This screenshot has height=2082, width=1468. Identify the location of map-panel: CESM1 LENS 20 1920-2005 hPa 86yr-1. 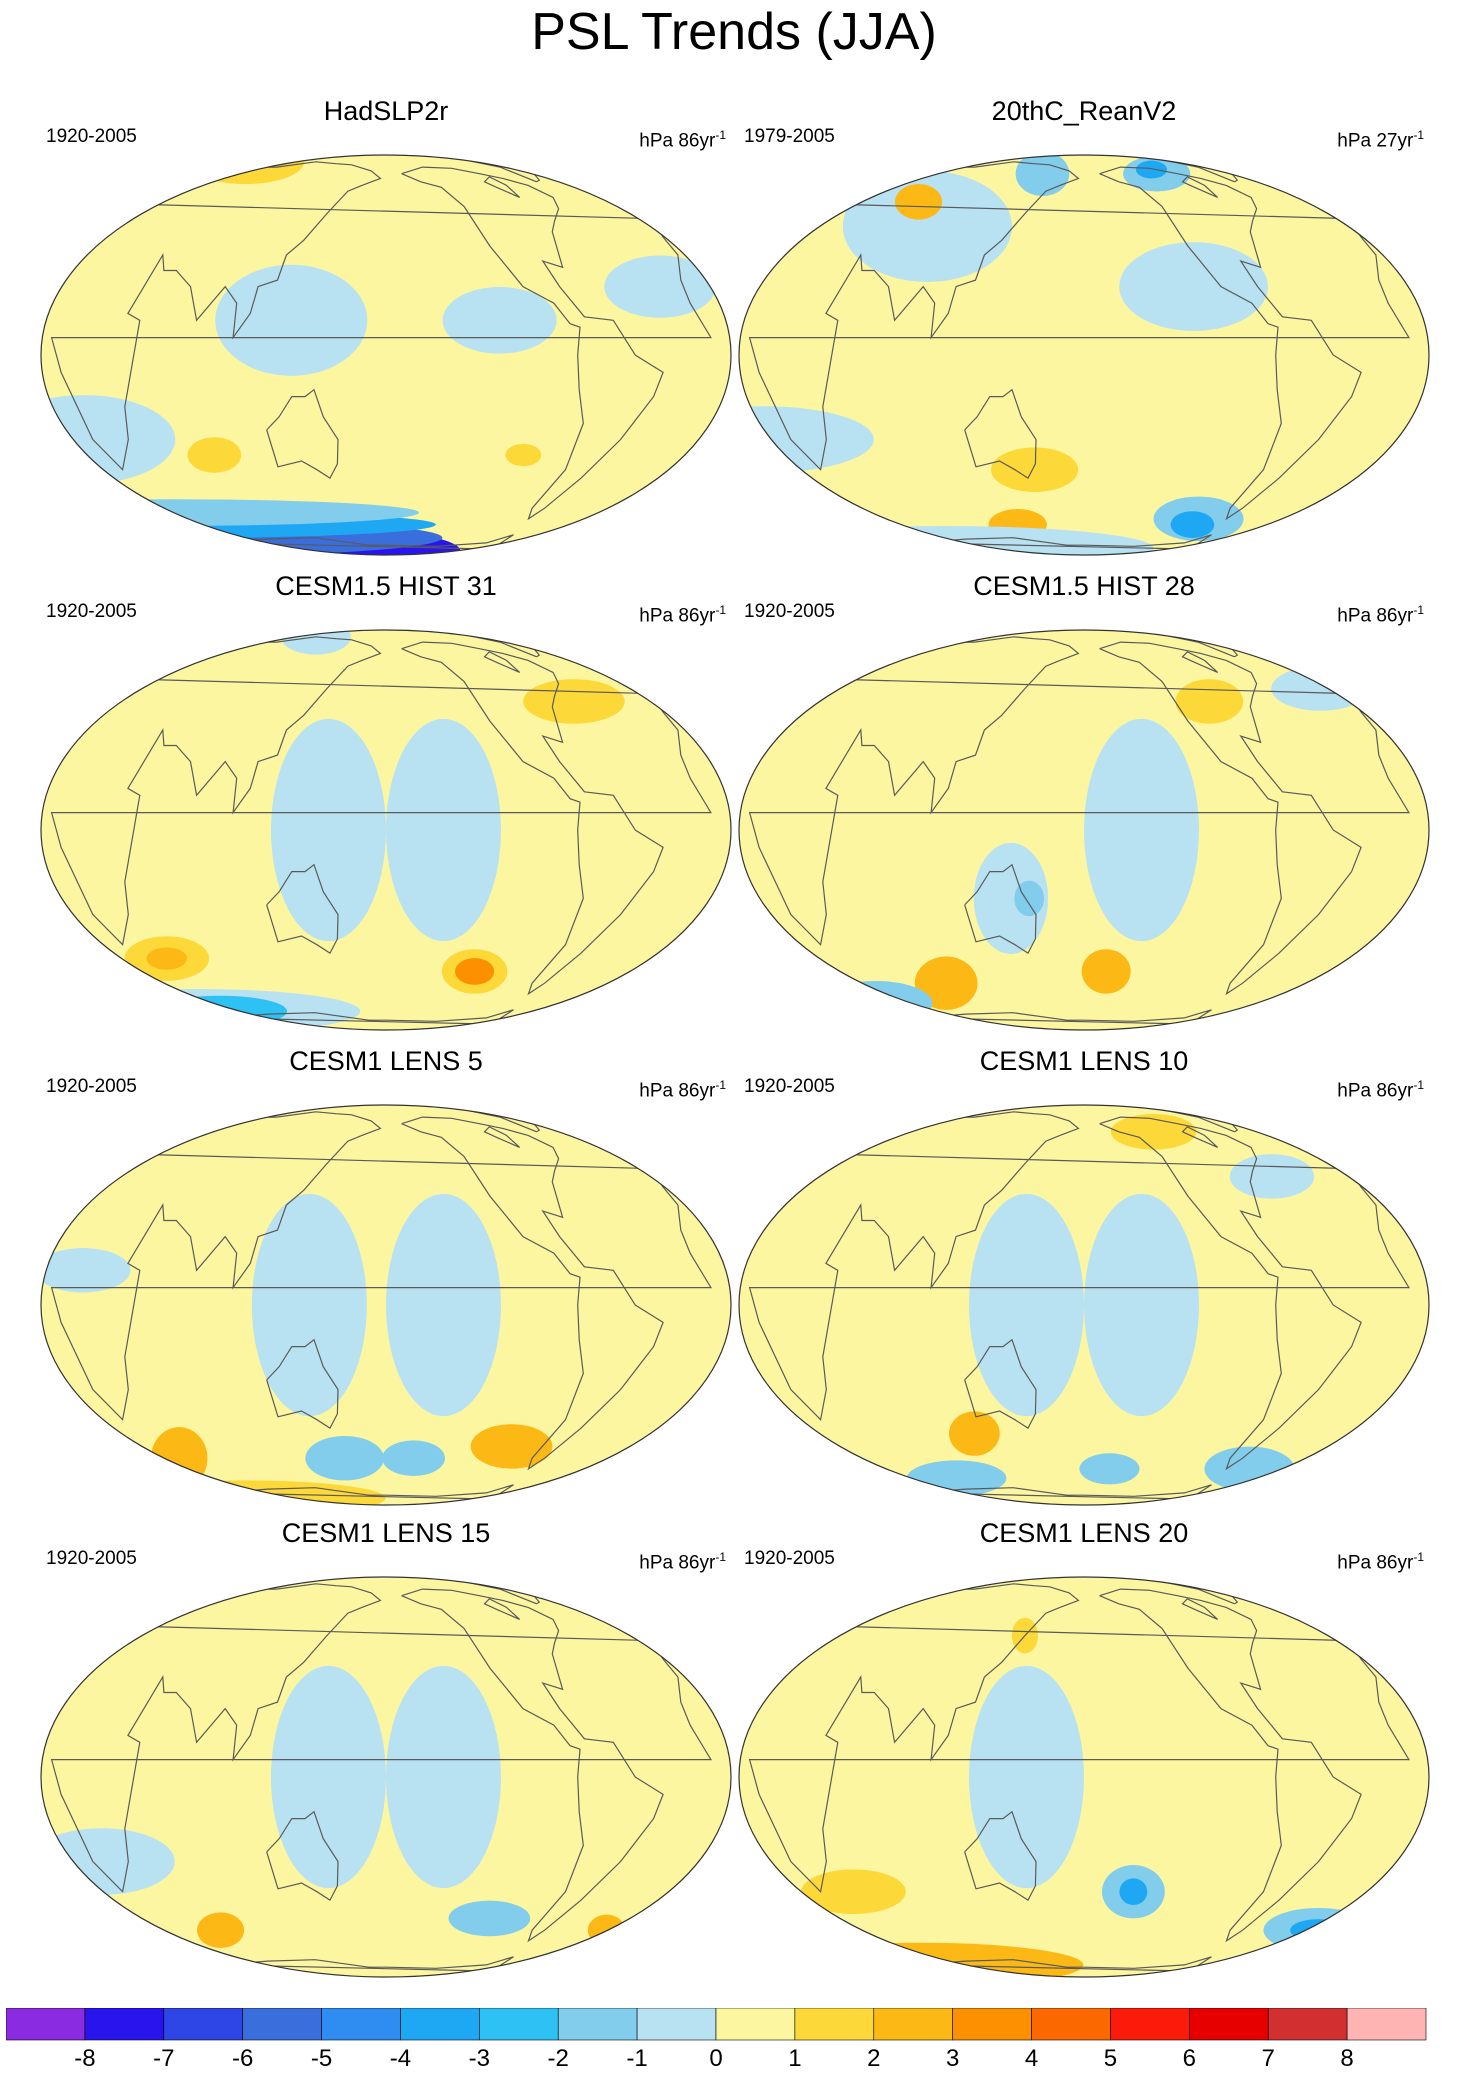
(1084, 1752).